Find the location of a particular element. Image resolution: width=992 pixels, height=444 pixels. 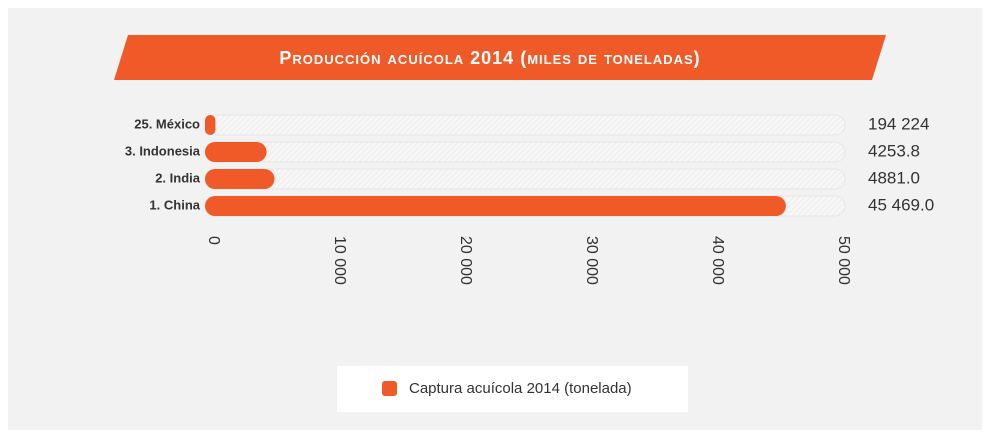

category-label: 2. India is located at coordinates (178, 177).